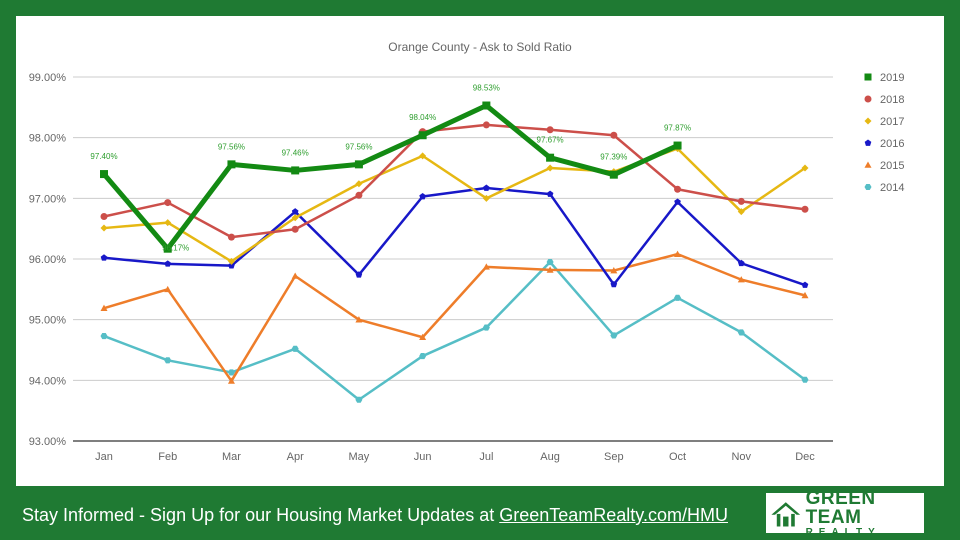 This screenshot has width=960, height=540. What do you see at coordinates (48, 78) in the screenshot?
I see `y-tick-label: 99.00%` at bounding box center [48, 78].